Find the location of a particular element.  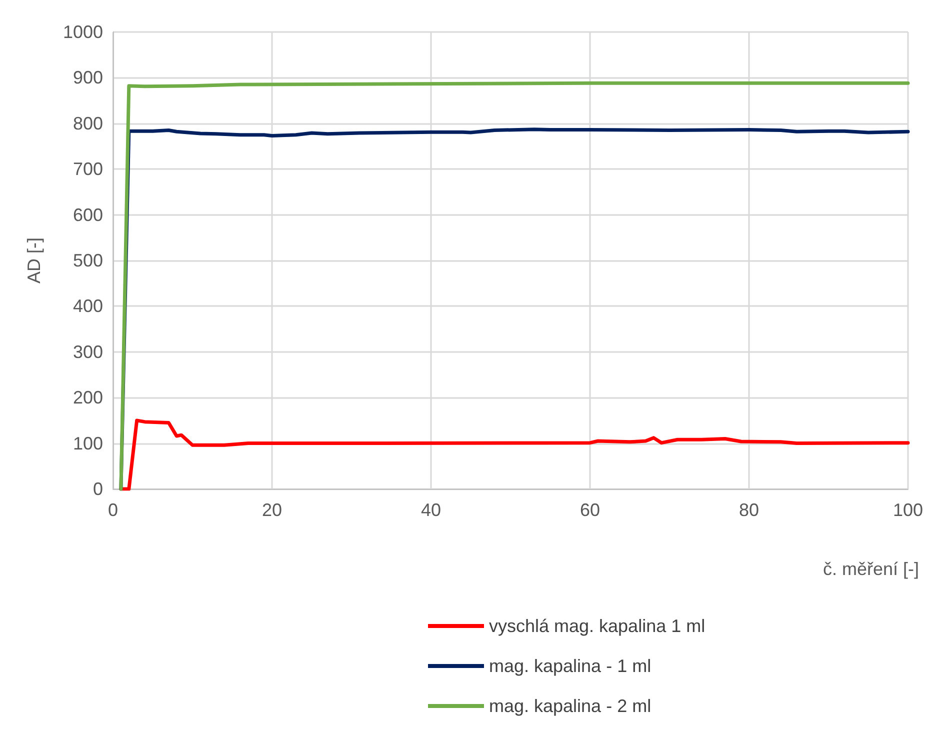

y-tick-label: 1000 is located at coordinates (82, 32).